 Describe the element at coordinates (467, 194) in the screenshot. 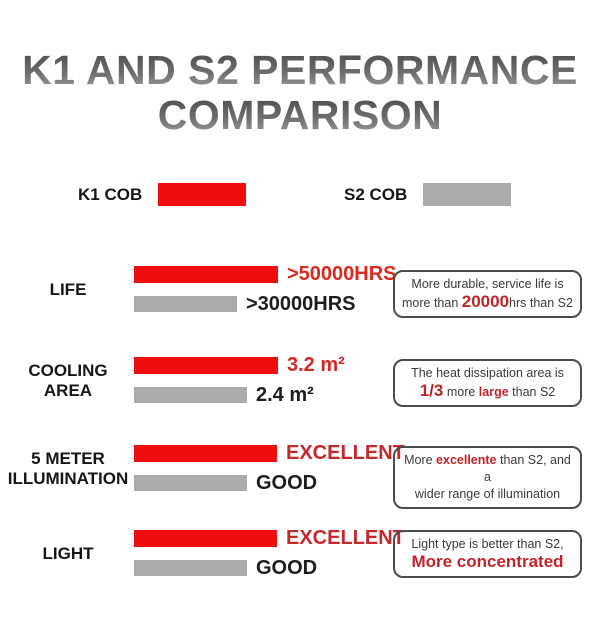

I see `legend-swatch-s2` at that location.